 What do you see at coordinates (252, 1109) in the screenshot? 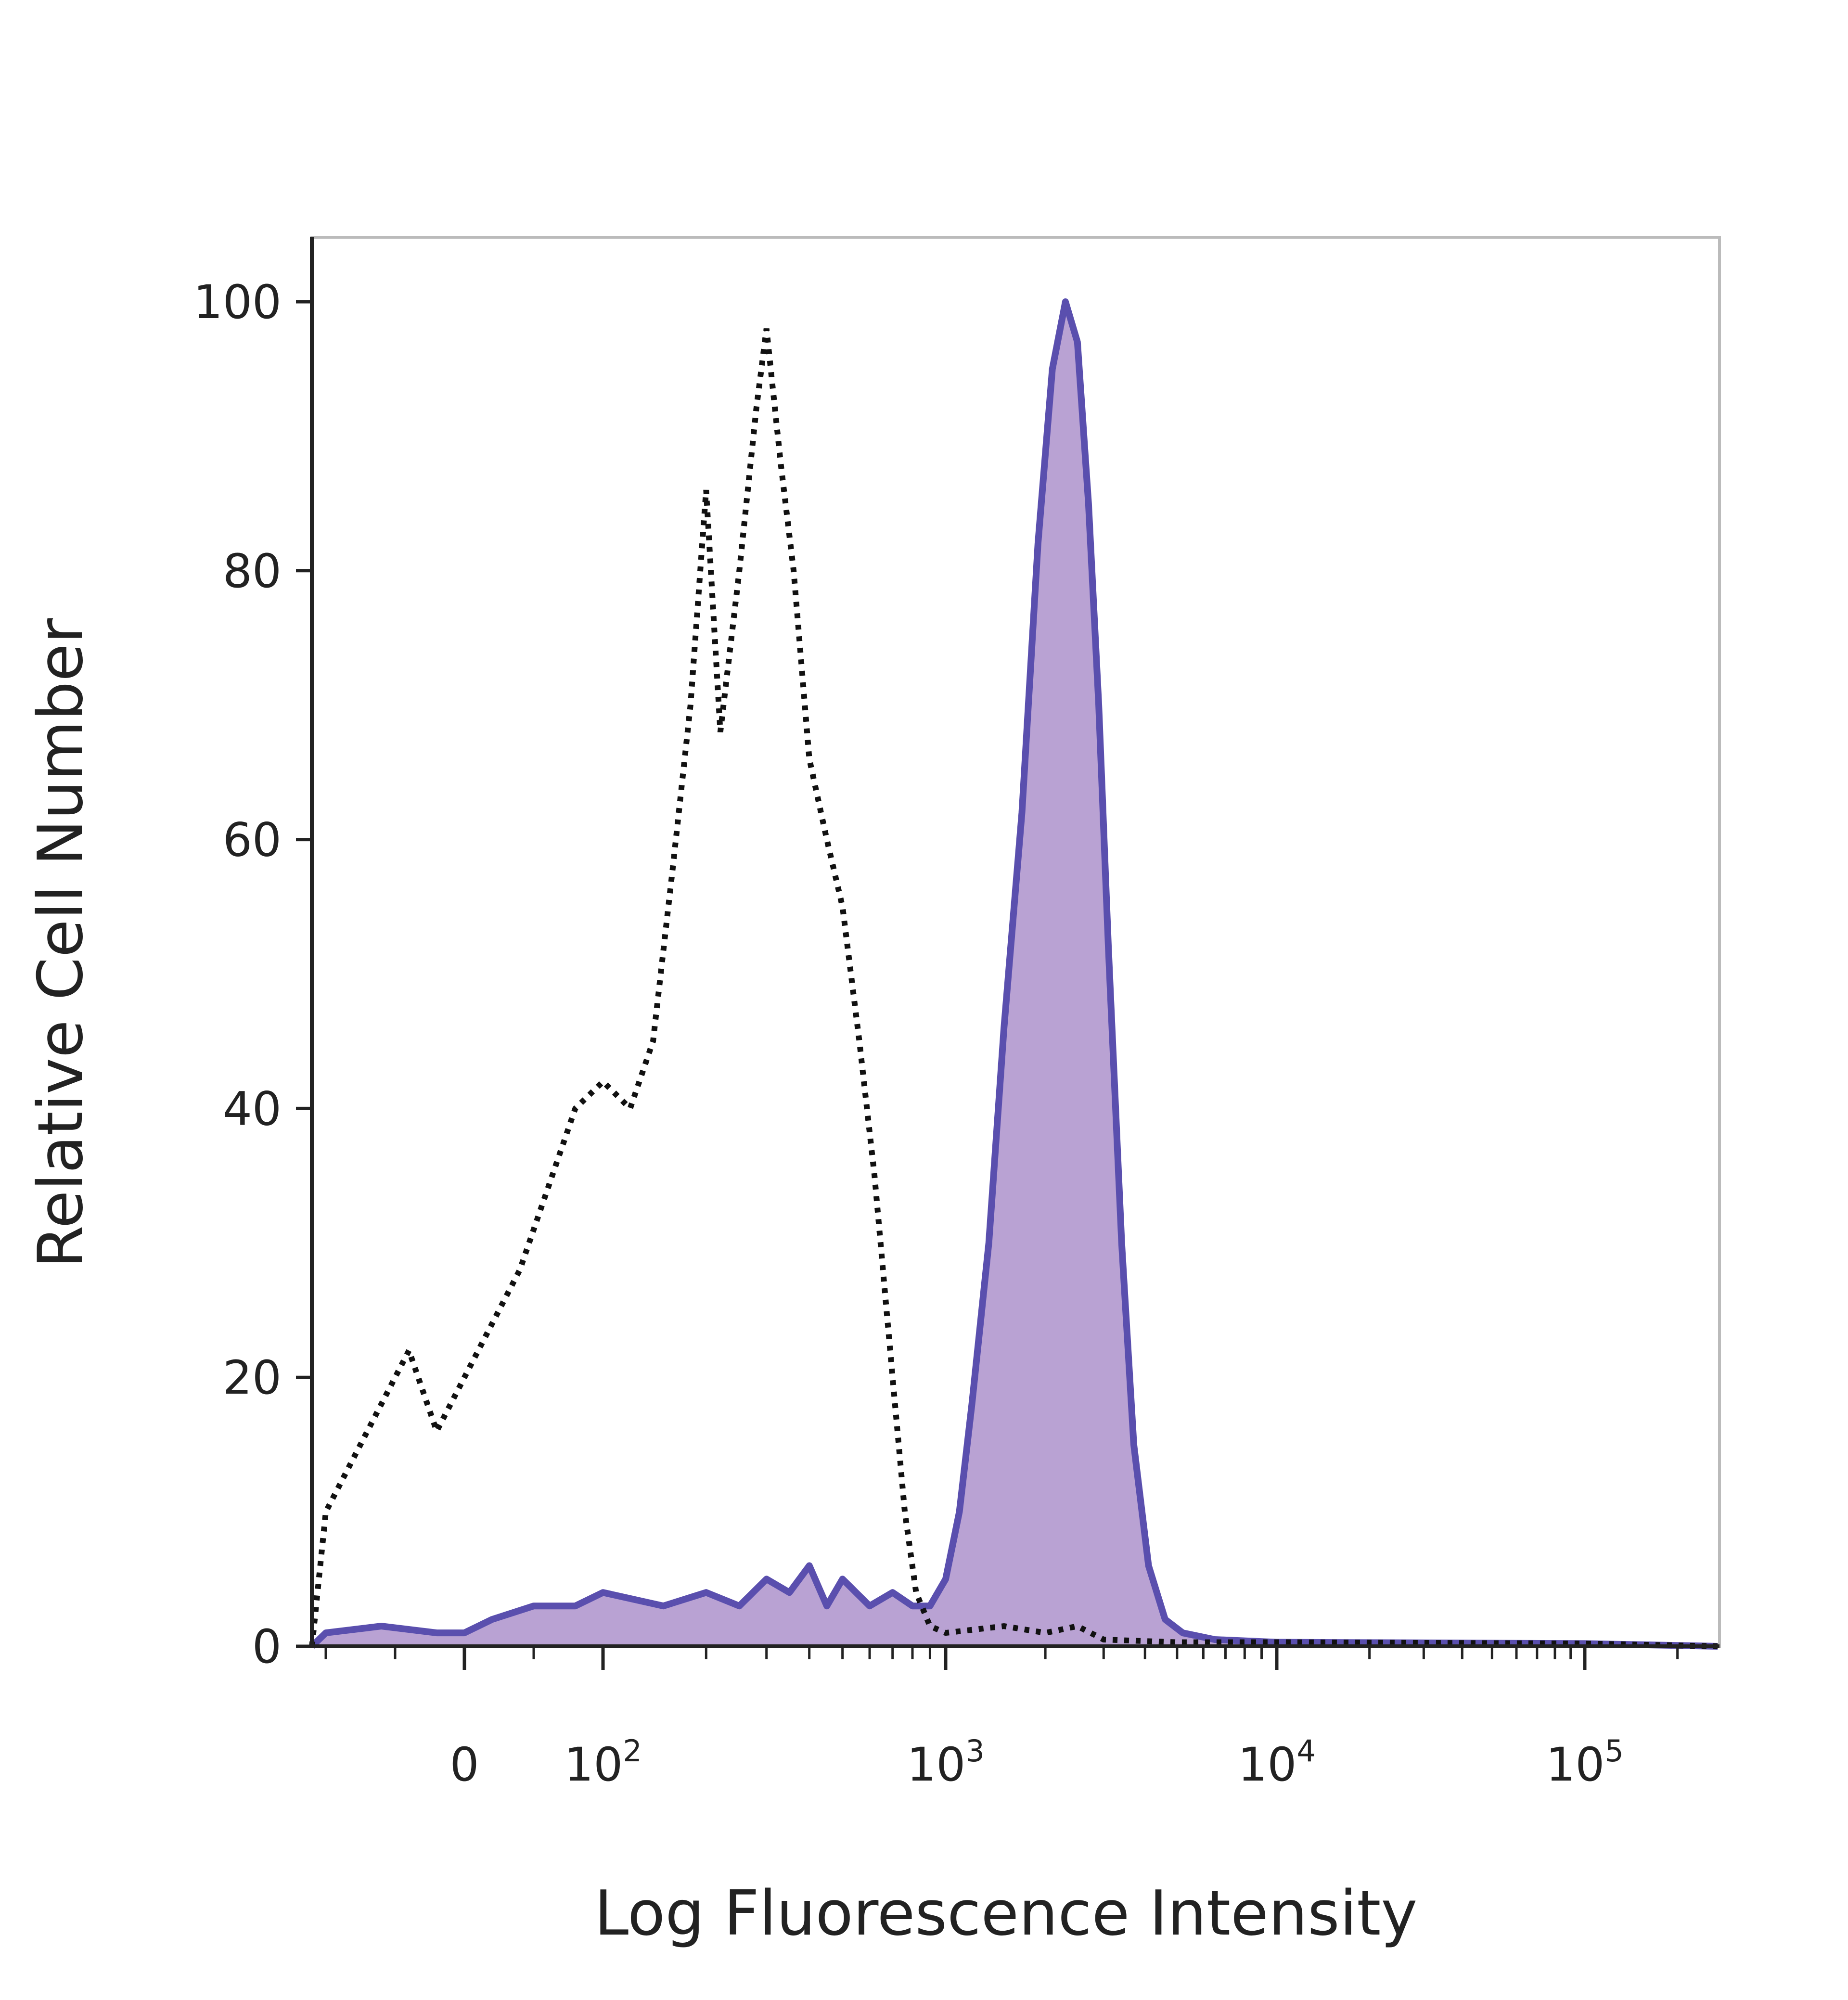
I see `y-tick-label: 40` at bounding box center [252, 1109].